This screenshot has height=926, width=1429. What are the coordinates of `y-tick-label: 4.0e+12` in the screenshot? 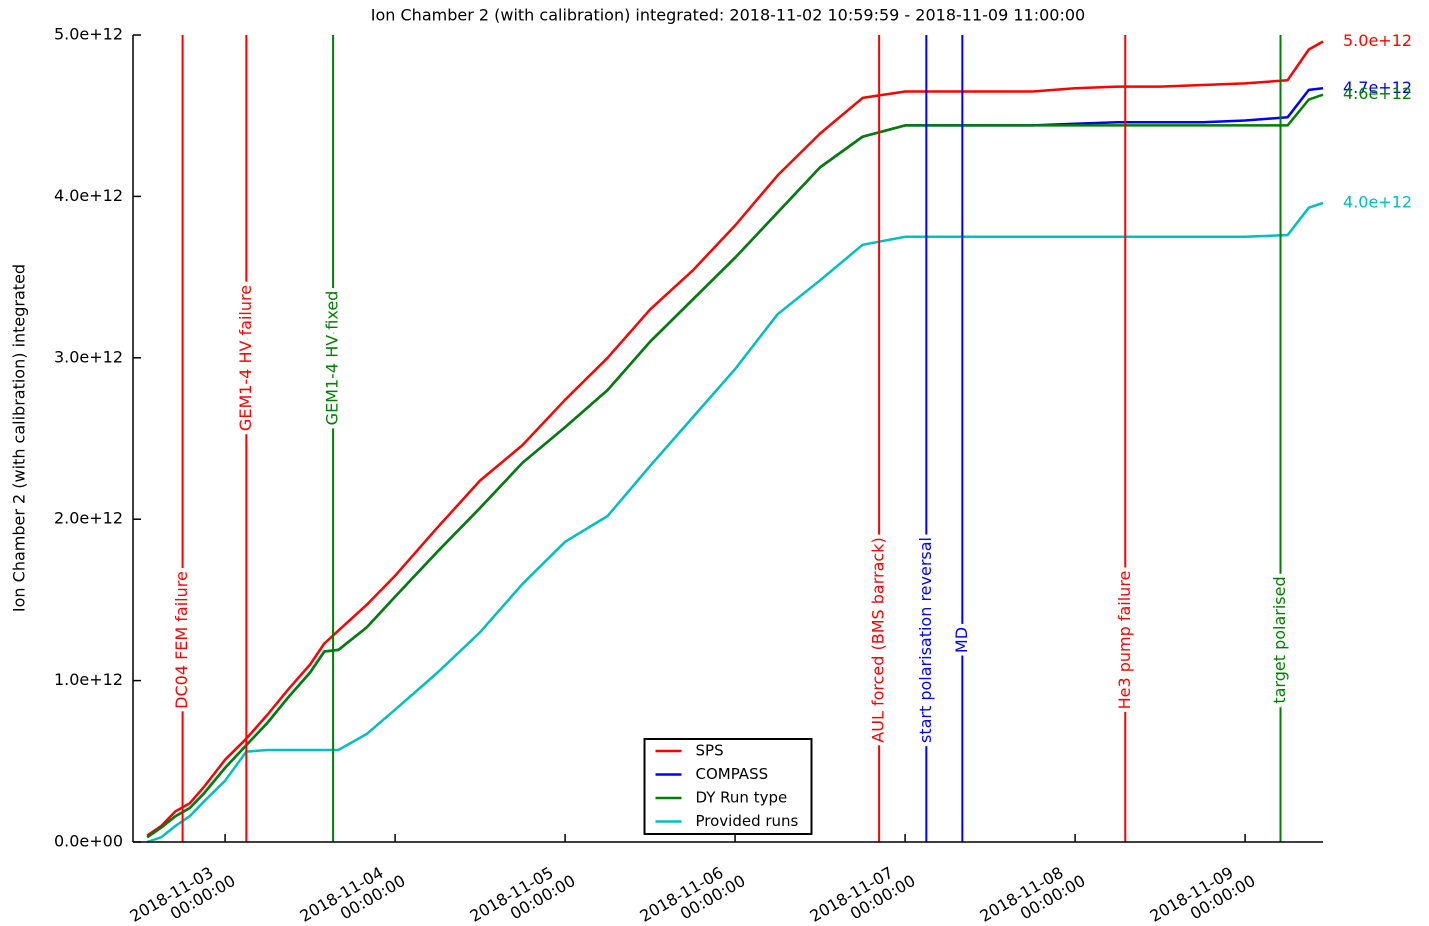 It's located at (88, 195).